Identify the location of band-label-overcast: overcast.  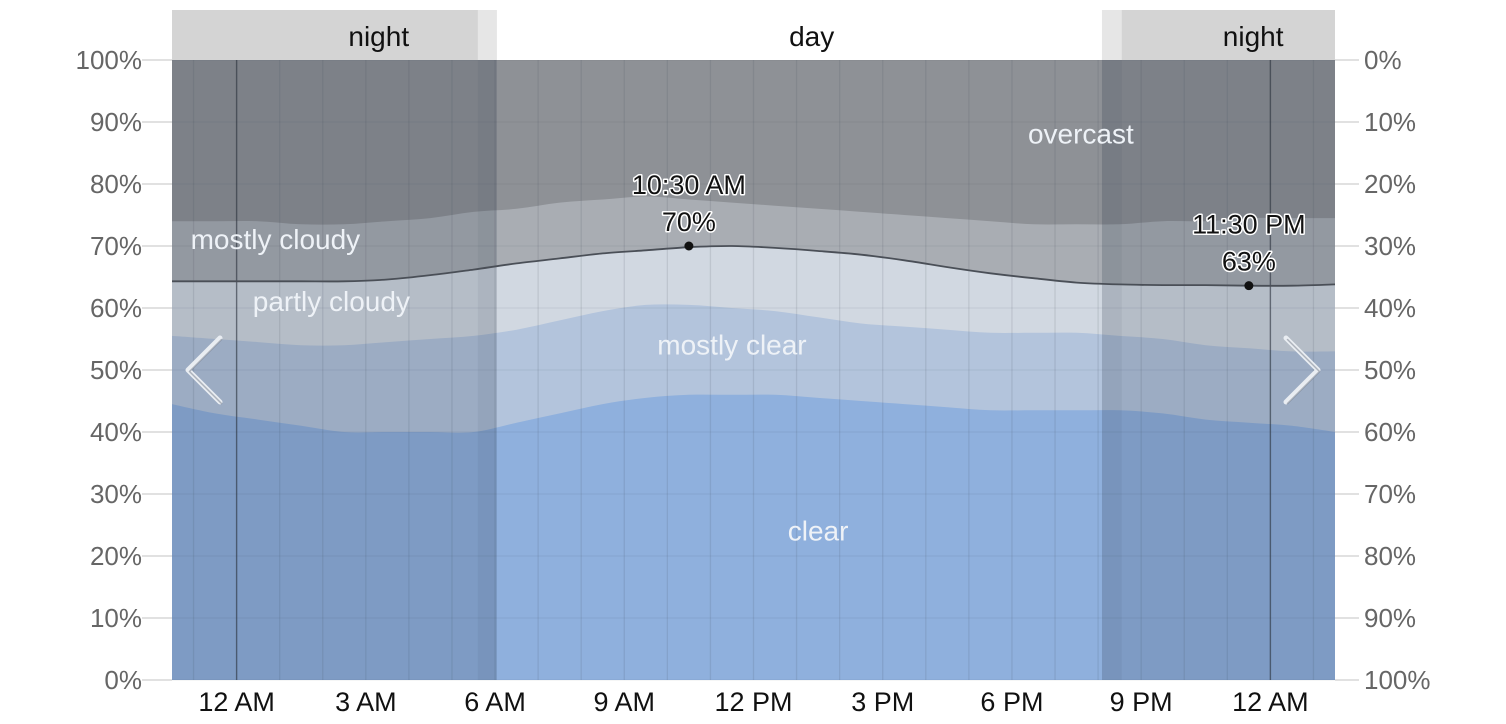
(1081, 134).